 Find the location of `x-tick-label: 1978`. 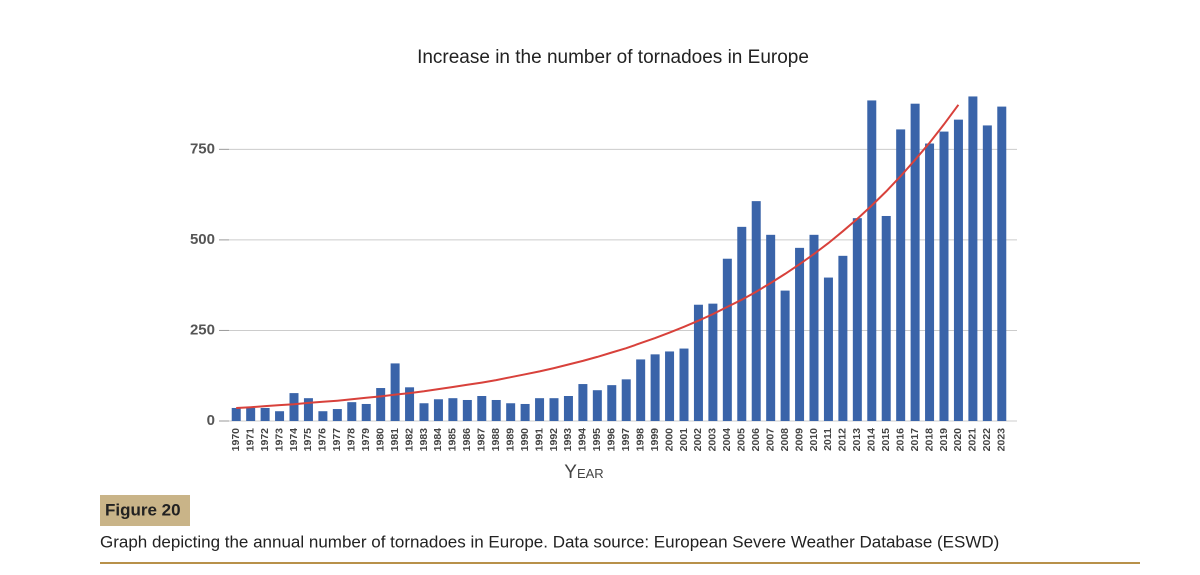

x-tick-label: 1978 is located at coordinates (352, 440).